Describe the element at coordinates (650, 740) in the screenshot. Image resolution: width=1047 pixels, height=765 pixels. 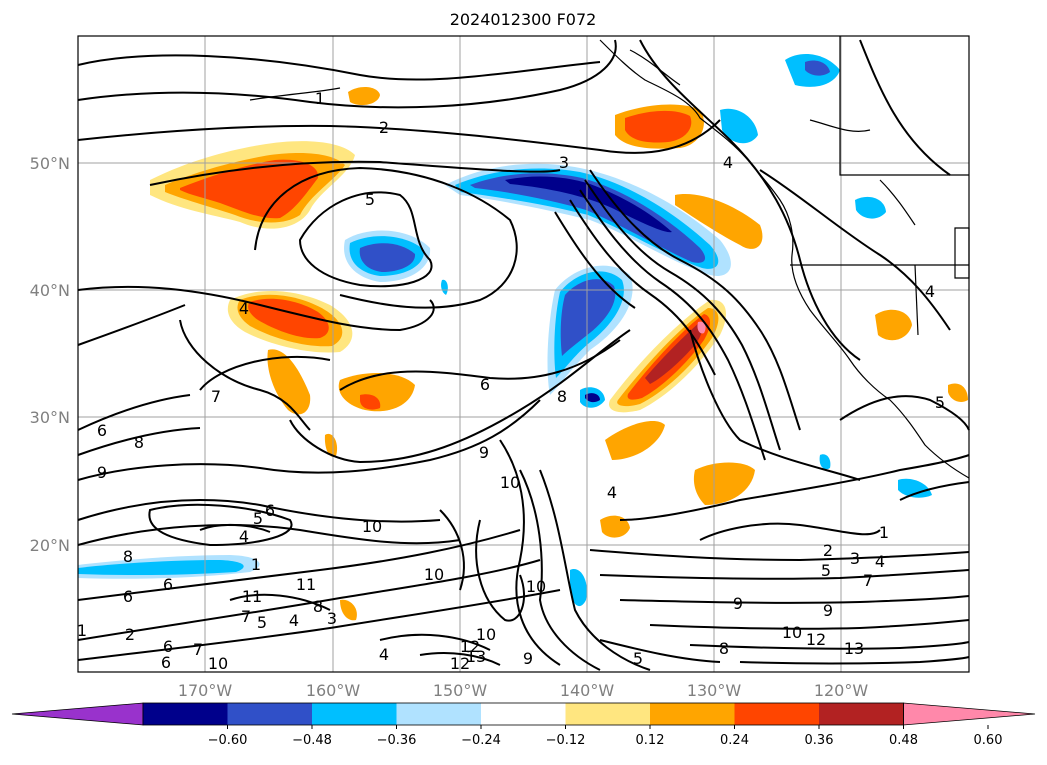
I see `colorbar-tick-label: 0.12` at that location.